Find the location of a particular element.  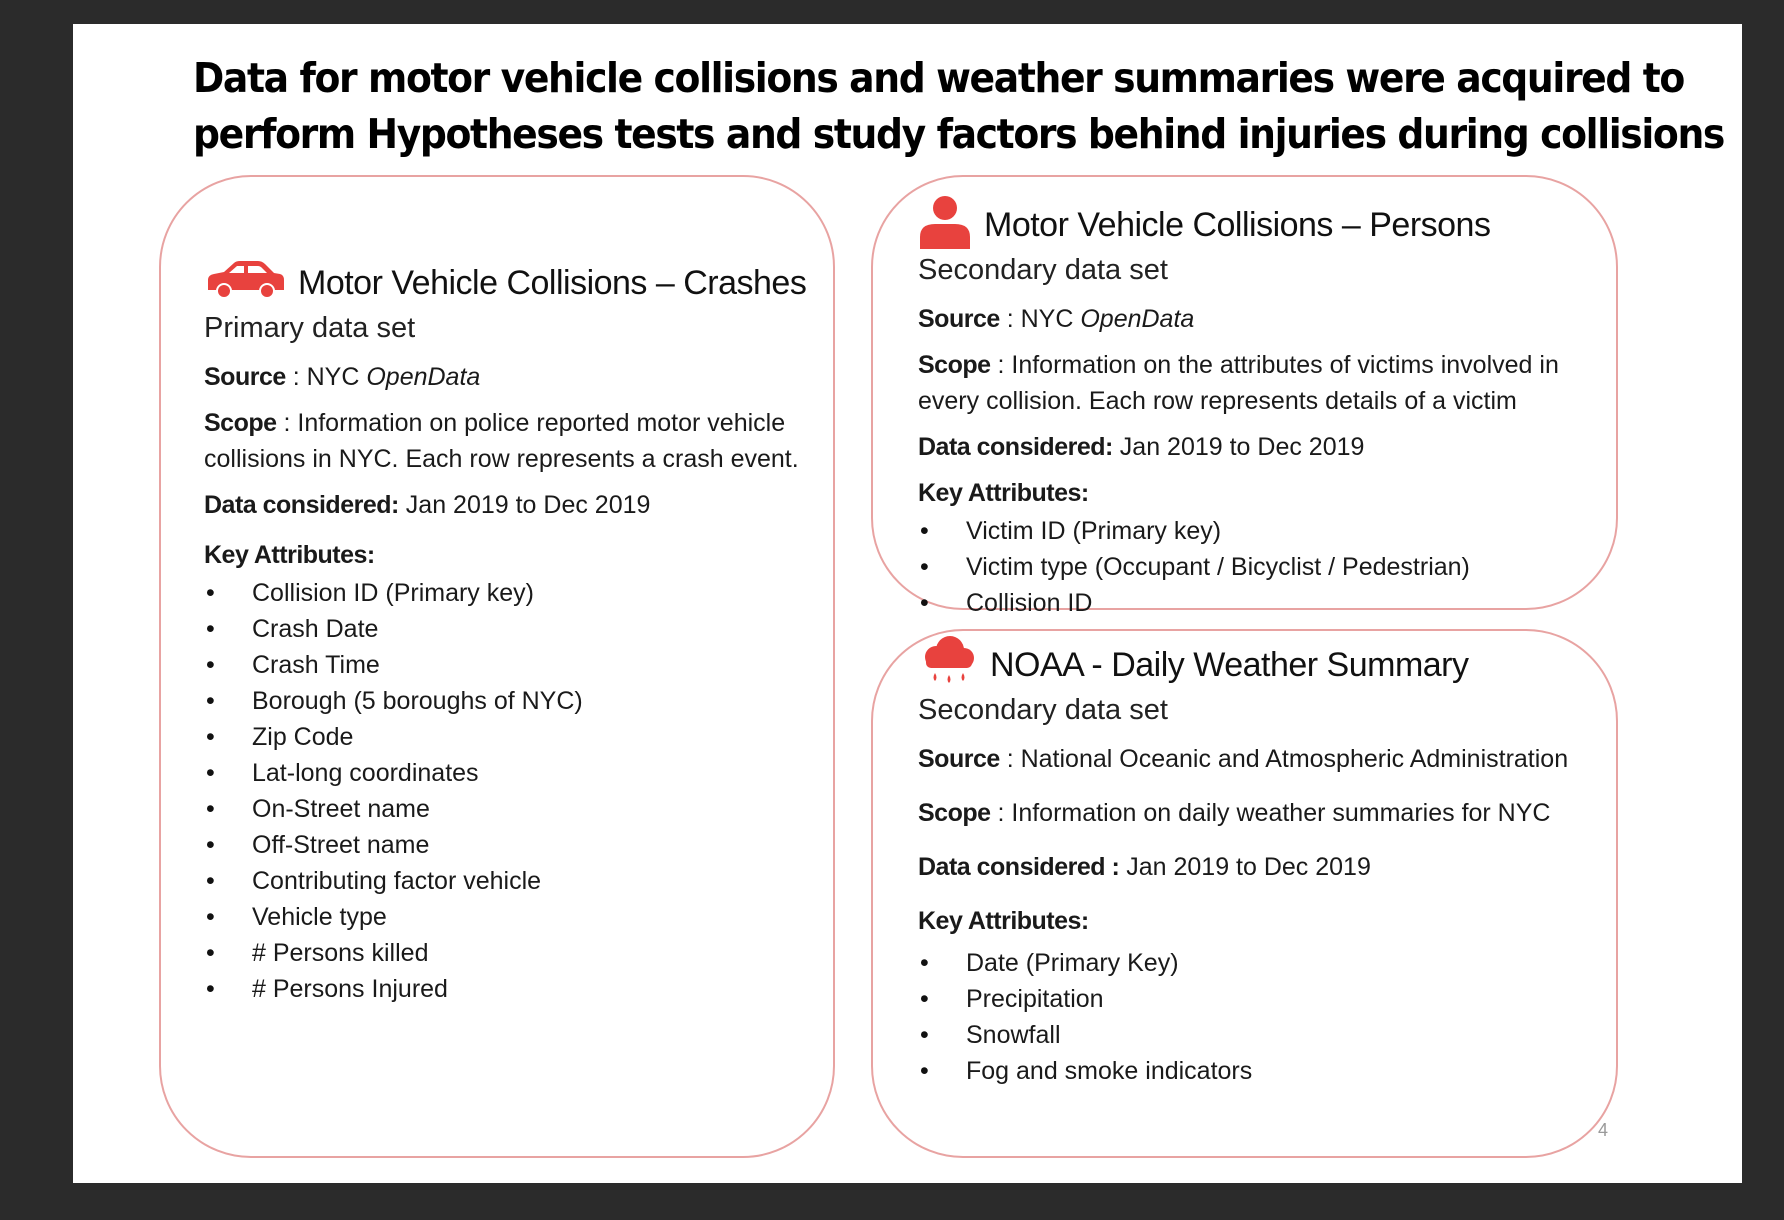

list-item: Borough (5 boroughs of NYC) is located at coordinates (514, 701).